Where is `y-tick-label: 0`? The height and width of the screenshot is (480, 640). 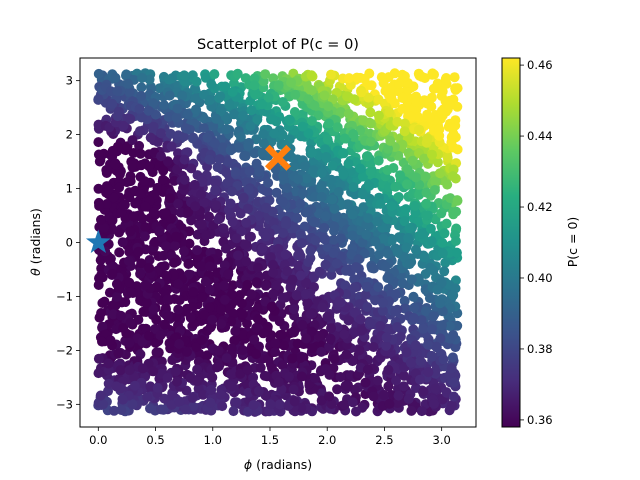 y-tick-label: 0 is located at coordinates (69, 243).